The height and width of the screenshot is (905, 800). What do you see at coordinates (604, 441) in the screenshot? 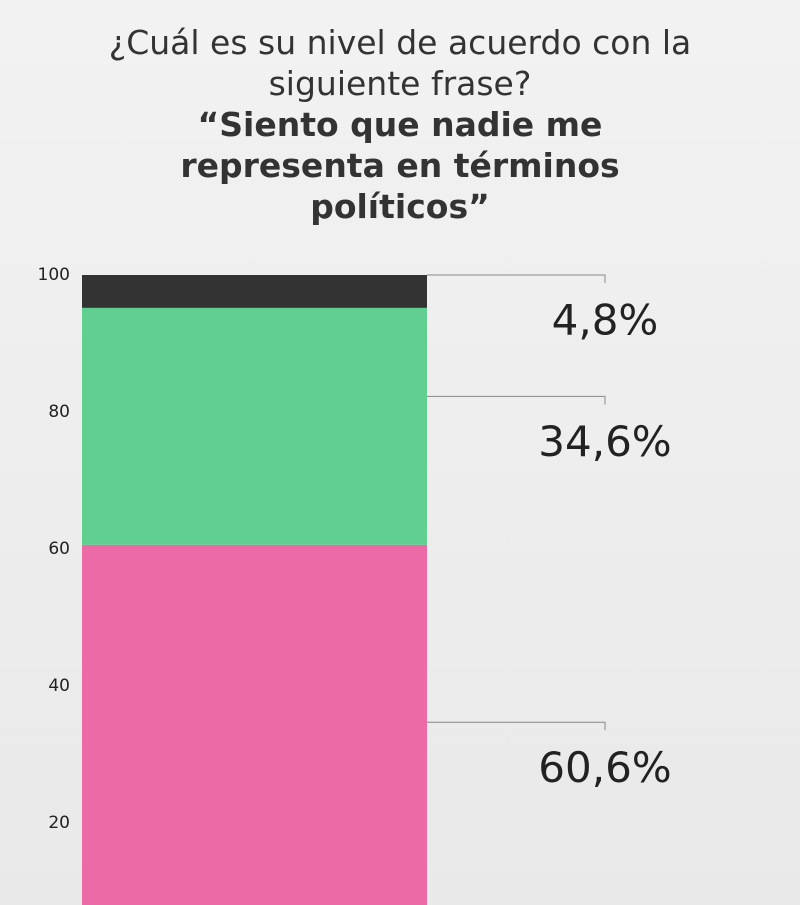
I see `value-label: 34,6%` at bounding box center [604, 441].